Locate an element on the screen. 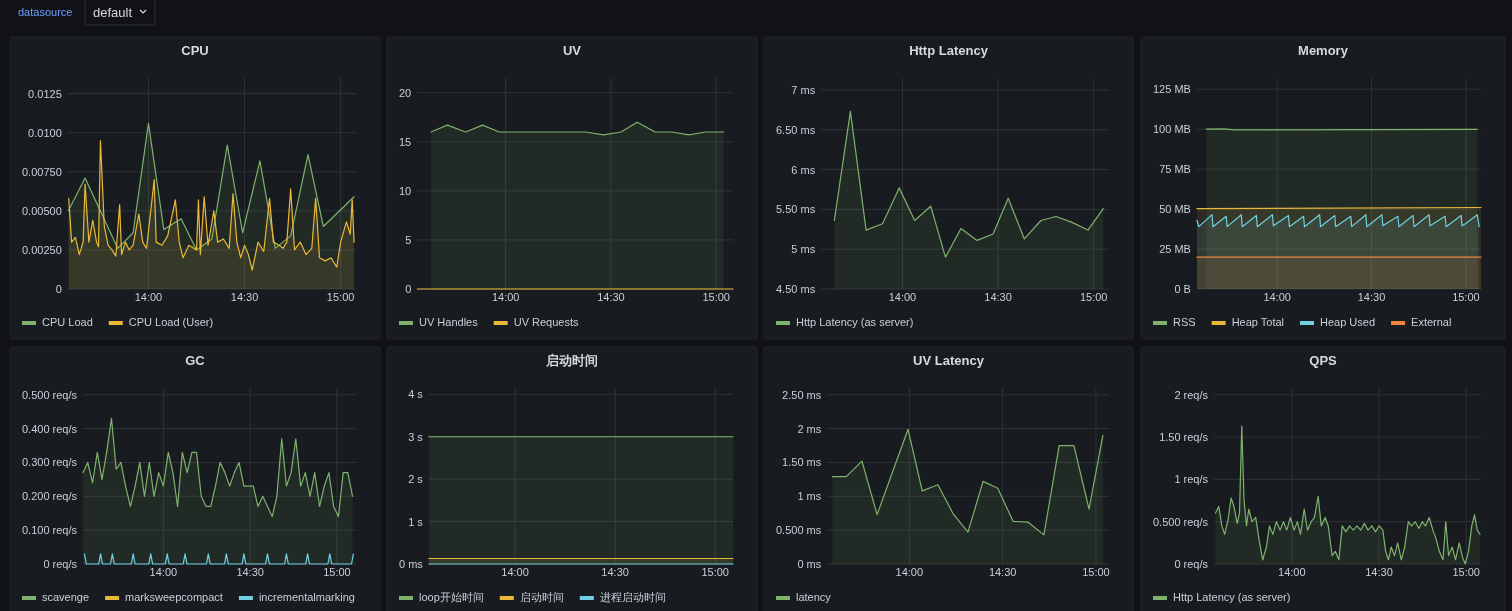 The width and height of the screenshot is (1512, 611). y-tick-label: 6 ms is located at coordinates (803, 169).